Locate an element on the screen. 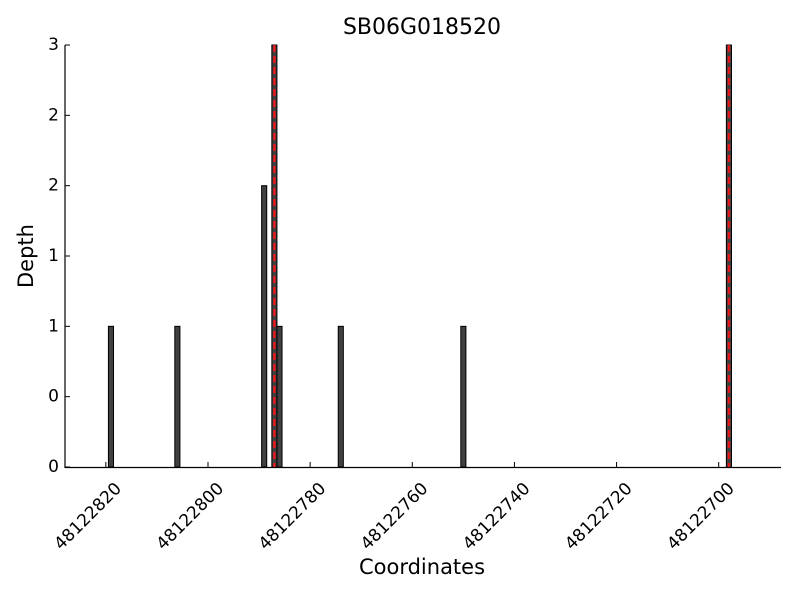 The image size is (800, 600). x-tick-label: 48122760 is located at coordinates (394, 516).